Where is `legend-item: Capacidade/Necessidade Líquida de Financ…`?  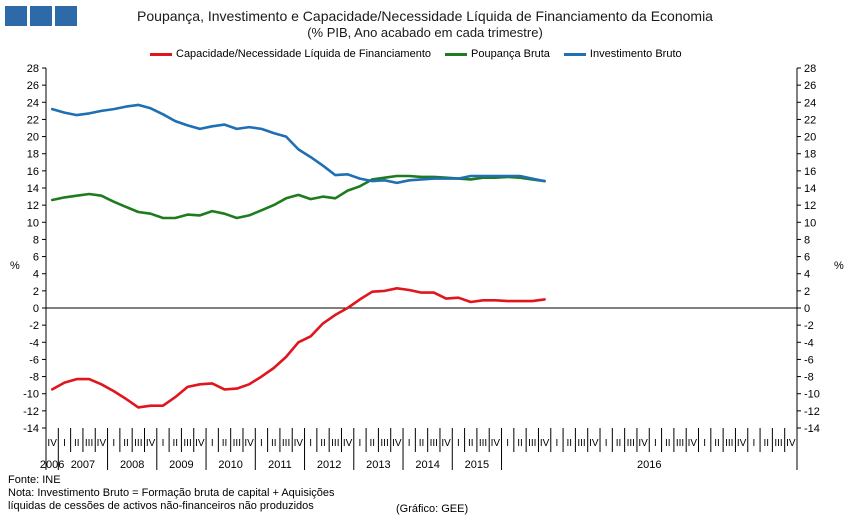 legend-item: Capacidade/Necessidade Líquida de Financ… is located at coordinates (290, 54).